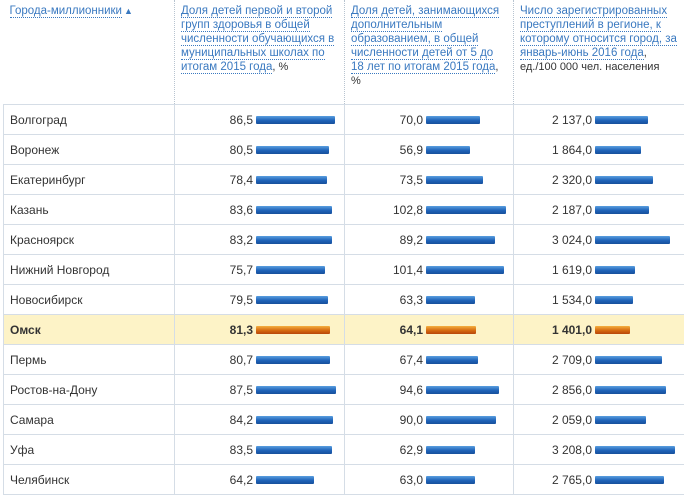 This screenshot has height=497, width=685. I want to click on metric-cell-3: 1 401,0, so click(598, 329).